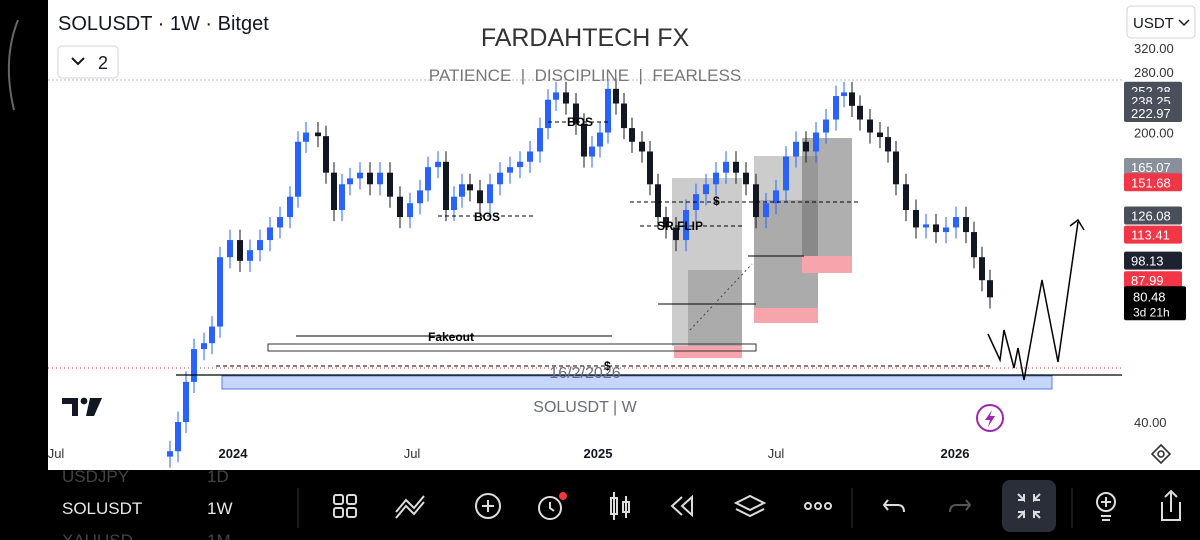  What do you see at coordinates (1149, 296) in the screenshot?
I see `last-price-value: 80.48` at bounding box center [1149, 296].